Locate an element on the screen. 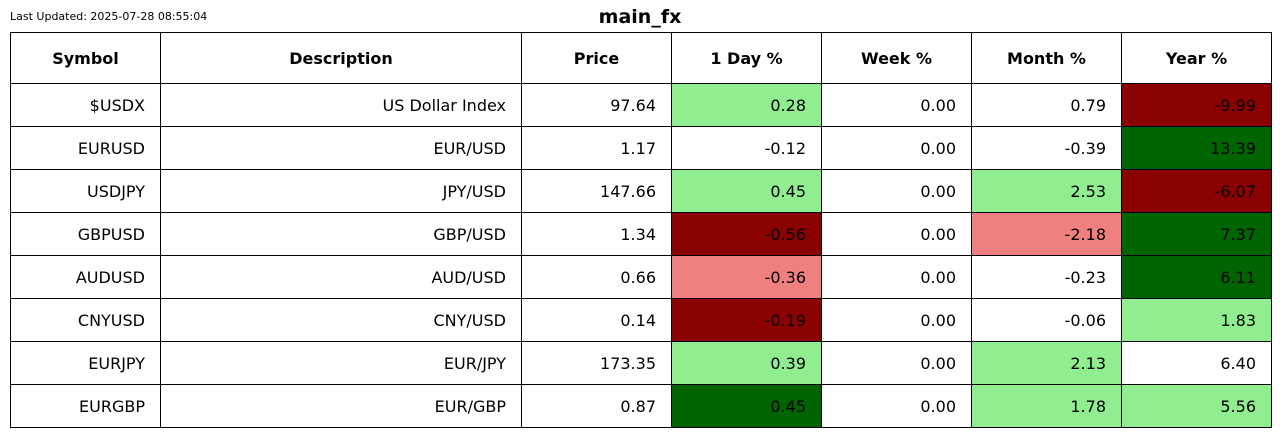  price-cell: 173.35 is located at coordinates (596, 363).